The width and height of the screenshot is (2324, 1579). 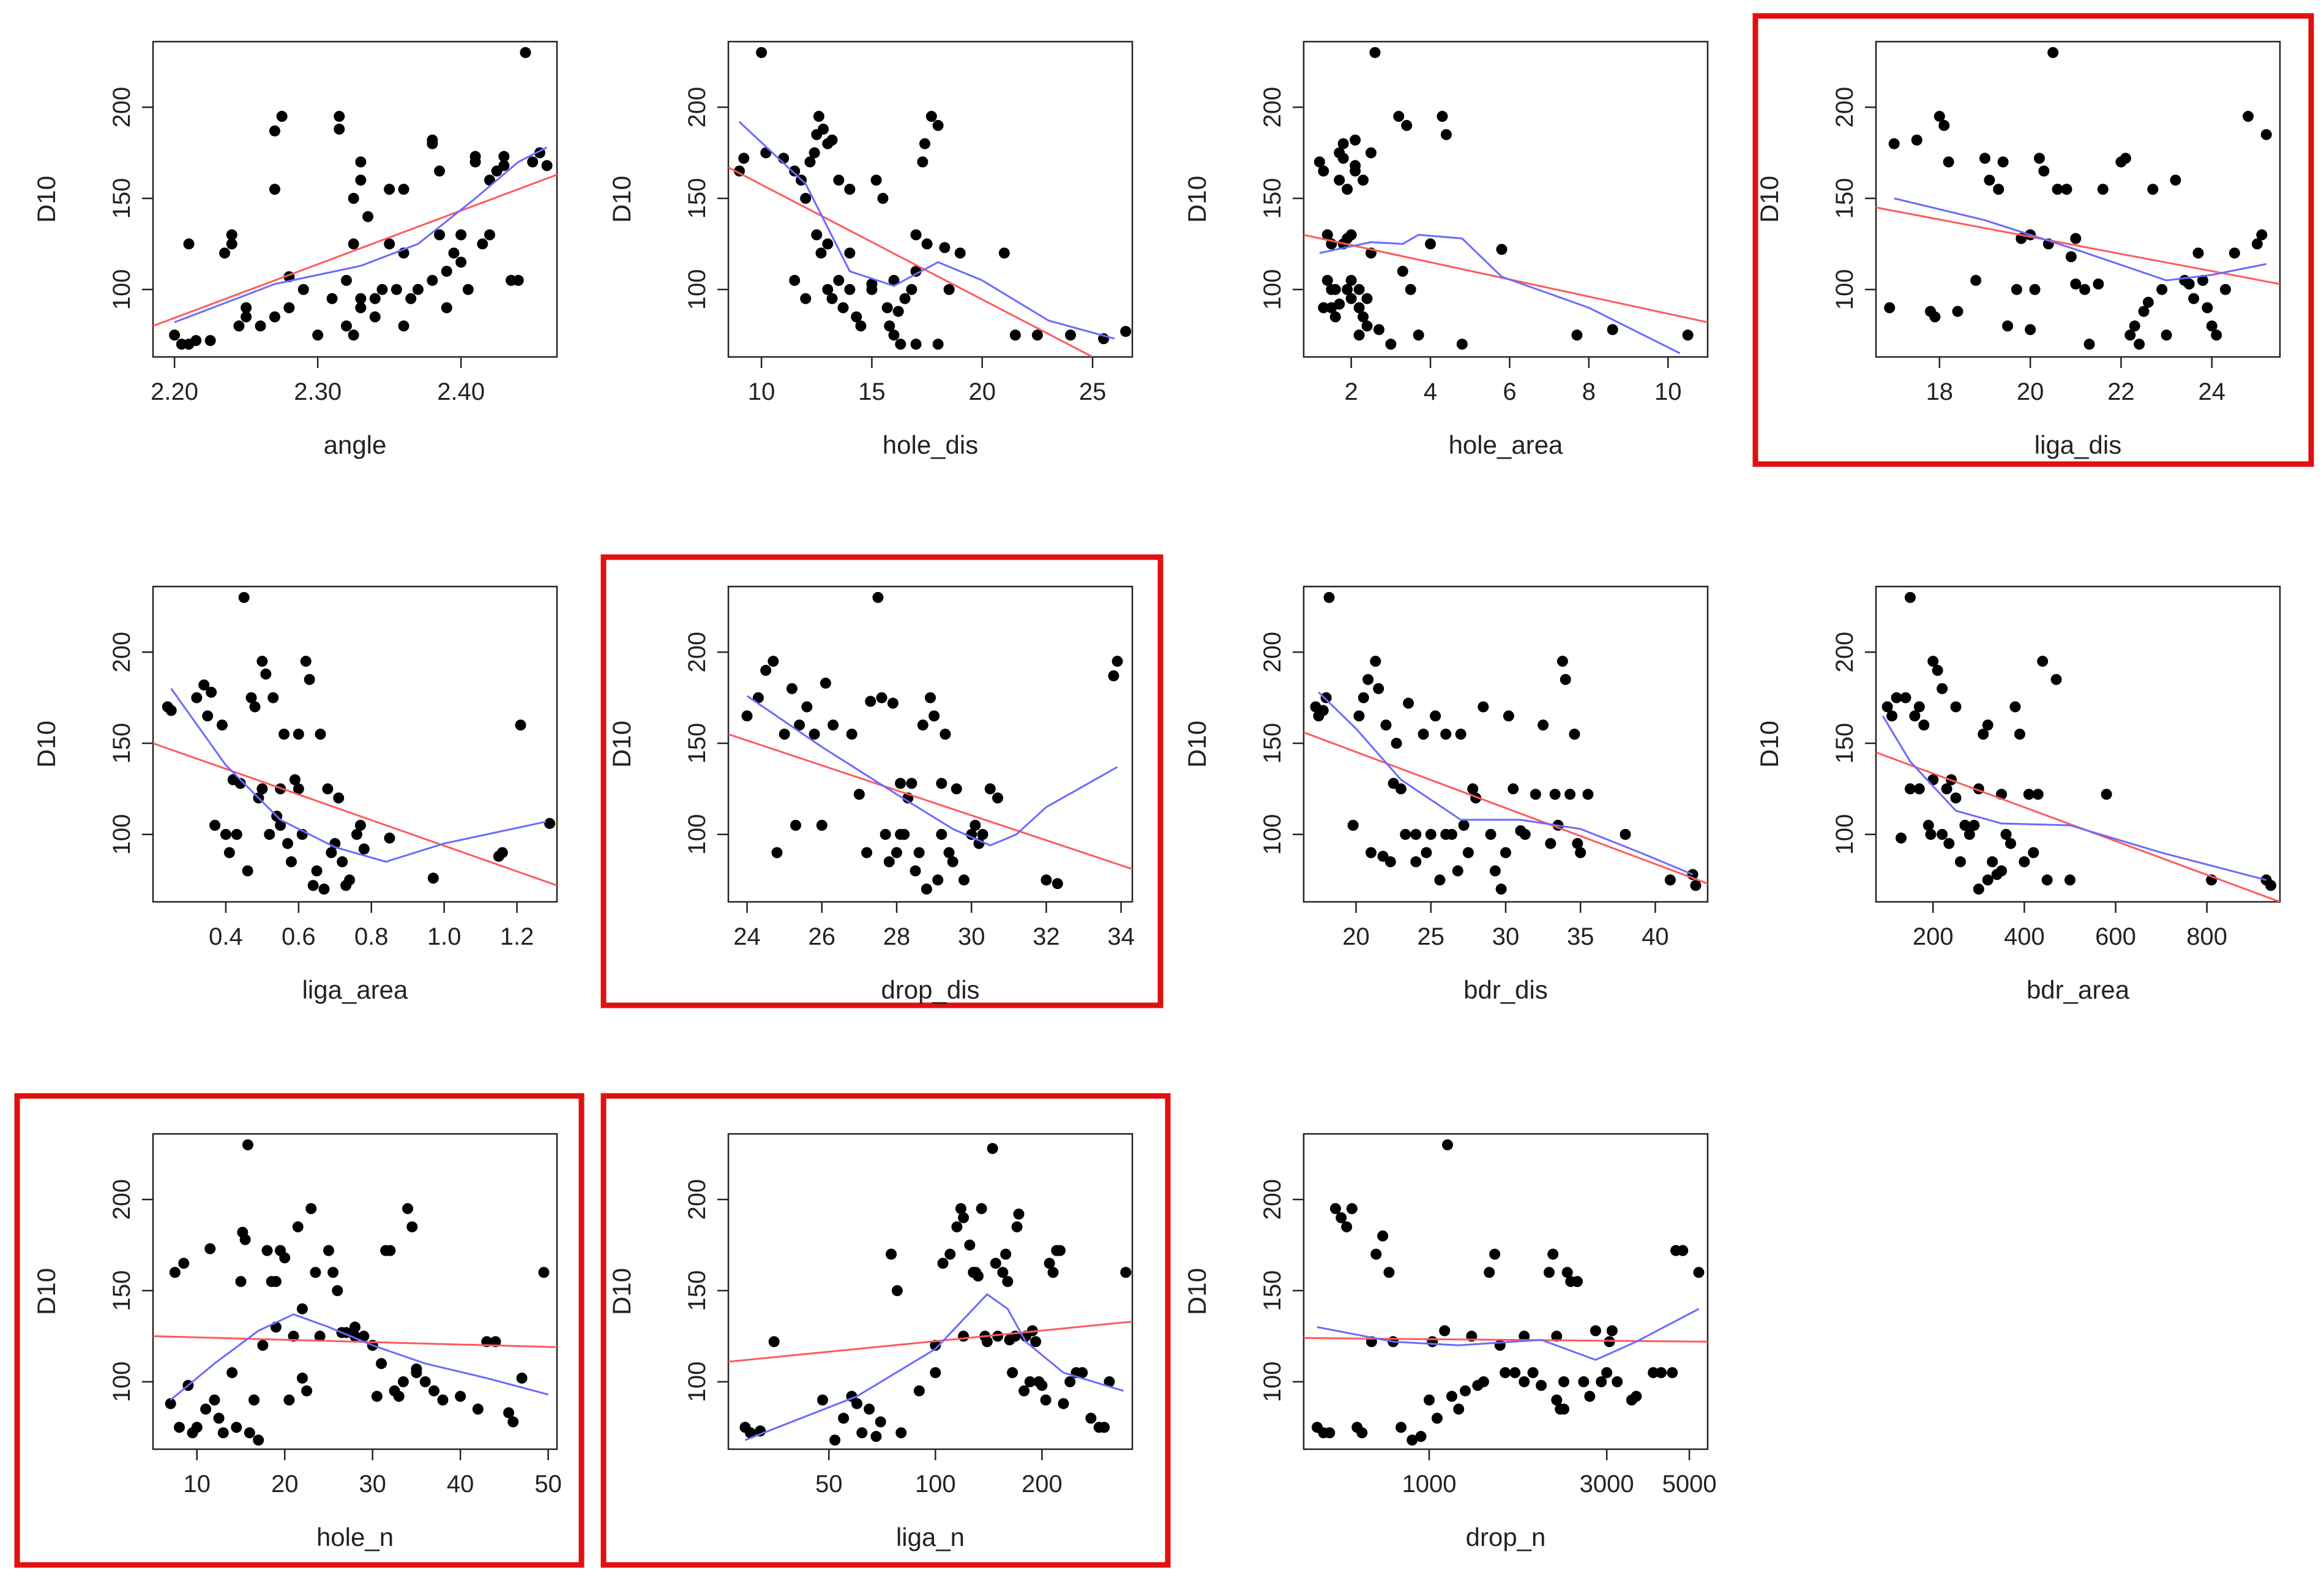 What do you see at coordinates (122, 289) in the screenshot?
I see `y-tick-label: 100` at bounding box center [122, 289].